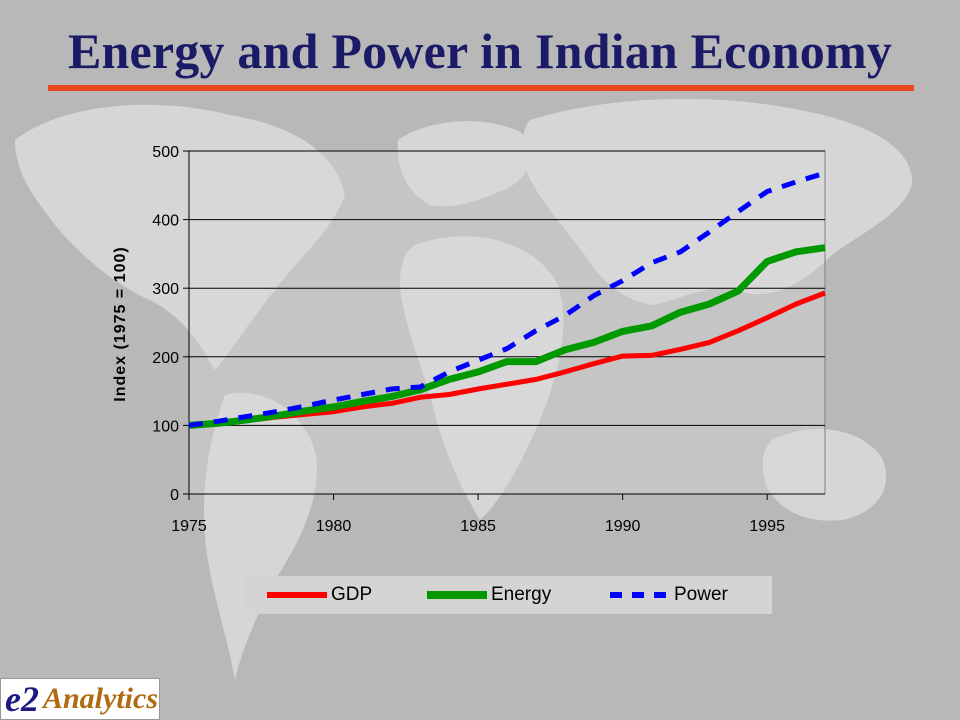 This screenshot has height=720, width=960. I want to click on y-tick-label: 100, so click(165, 426).